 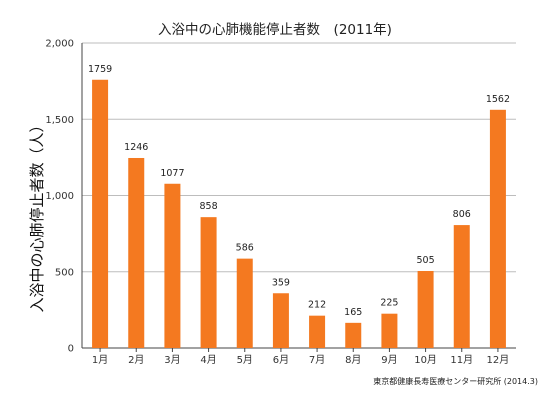 I want to click on x-tick-label: 5月, so click(x=245, y=360).